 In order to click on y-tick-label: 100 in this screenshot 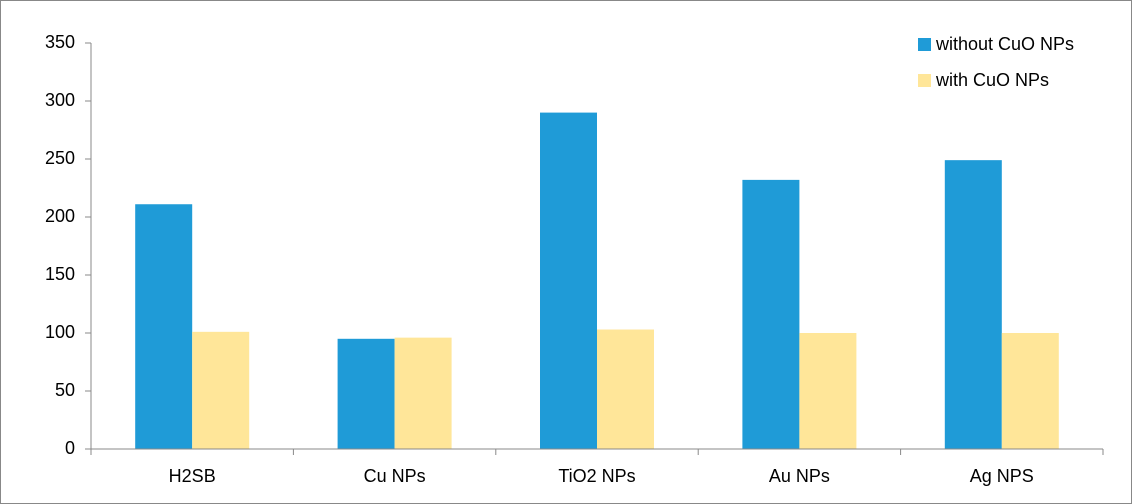, I will do `click(60, 332)`.